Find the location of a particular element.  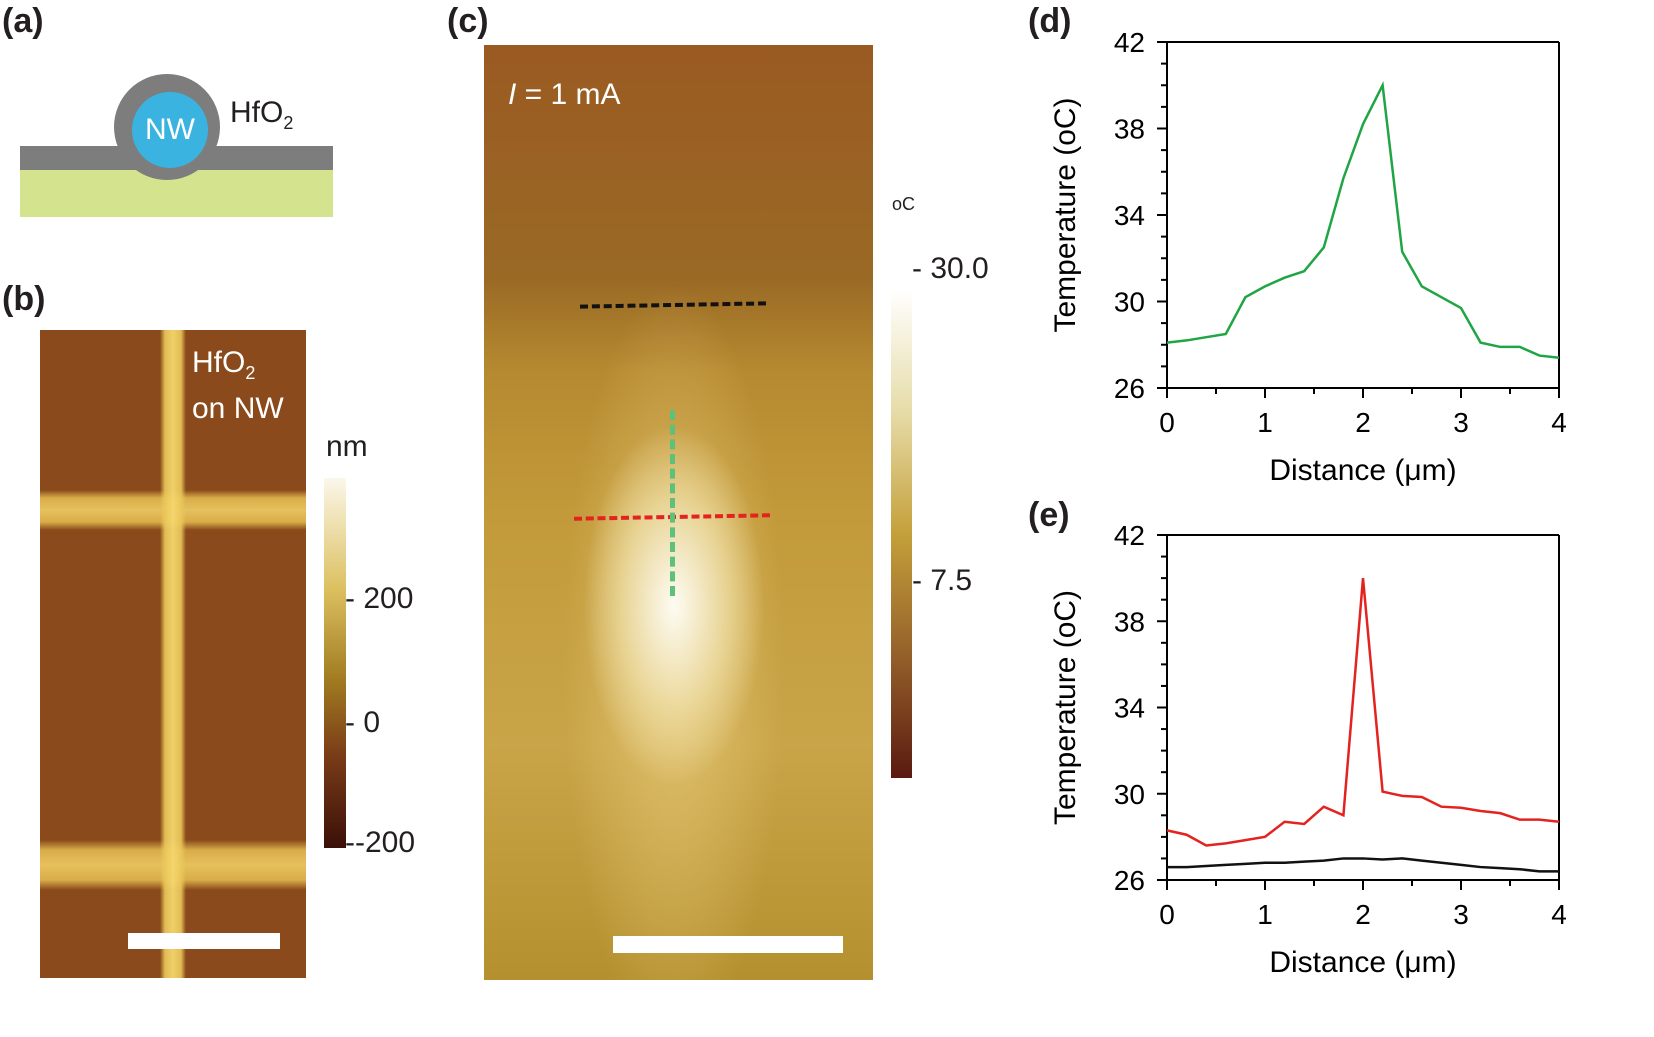

current-label: I = 1 mA is located at coordinates (564, 94).